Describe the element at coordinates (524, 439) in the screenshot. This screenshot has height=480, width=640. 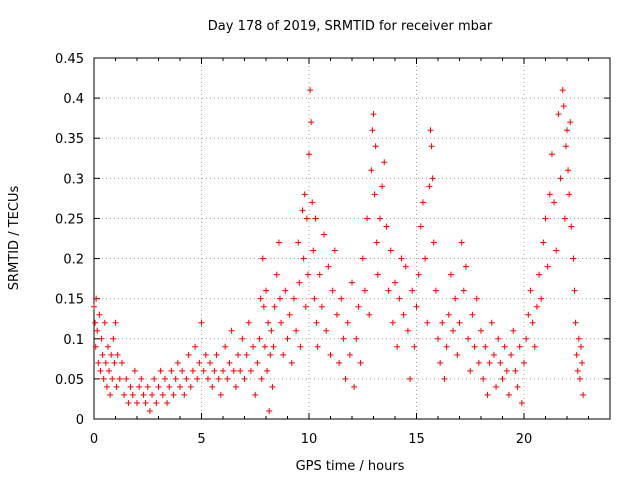
I see `x-tick-label: 20` at that location.